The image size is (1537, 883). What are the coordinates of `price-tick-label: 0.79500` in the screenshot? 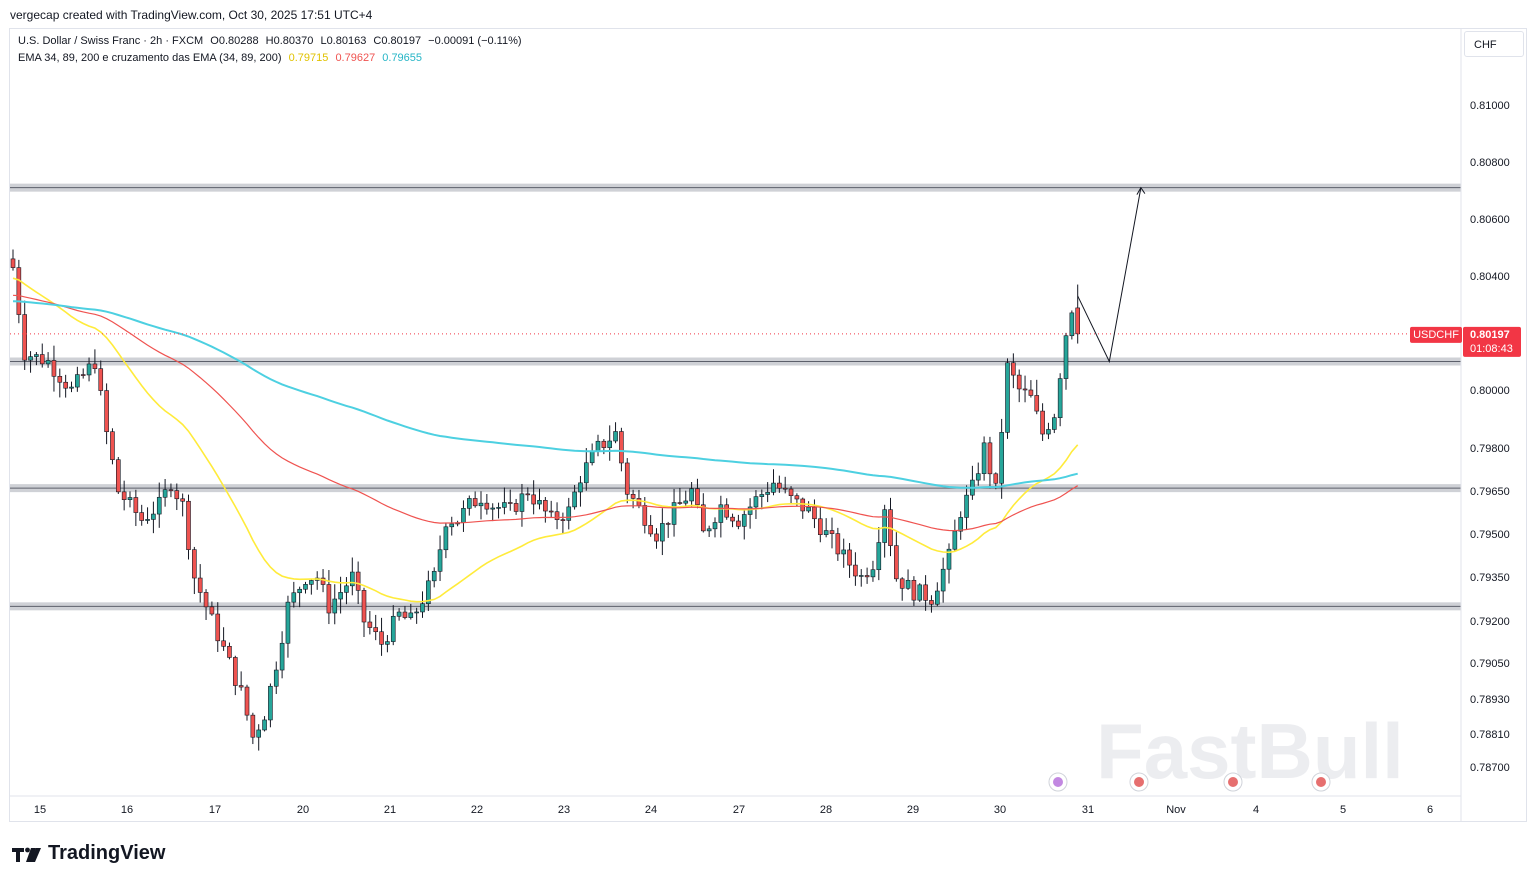 It's located at (1490, 535).